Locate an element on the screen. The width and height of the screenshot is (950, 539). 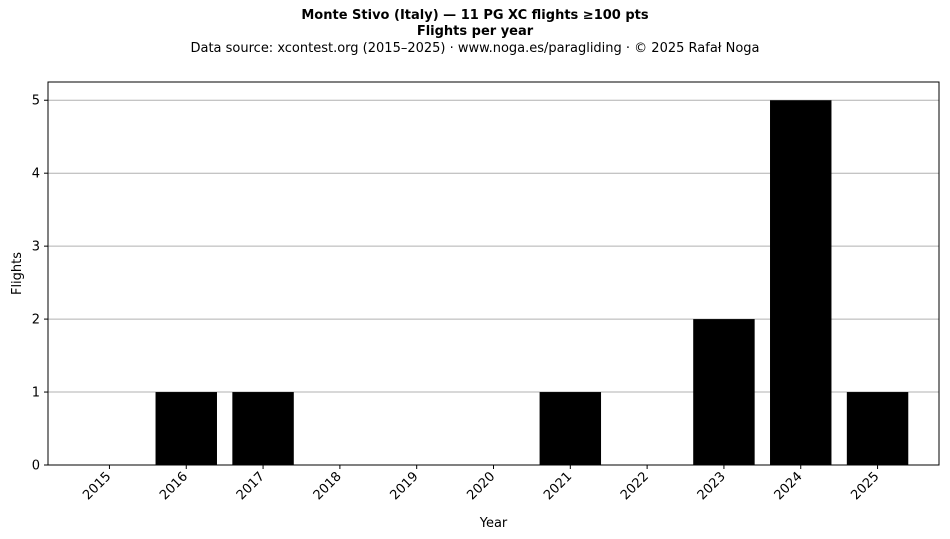
y-tick-label: 2 is located at coordinates (36, 320).